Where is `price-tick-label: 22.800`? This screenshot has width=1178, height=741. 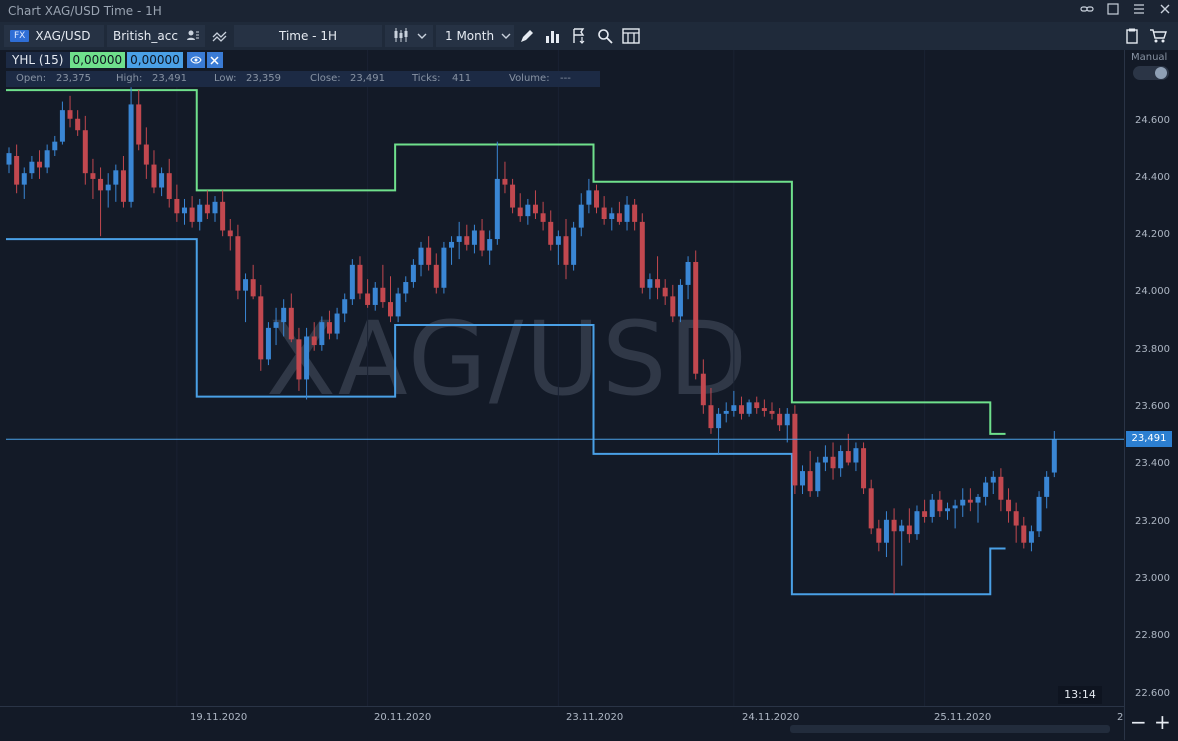 price-tick-label: 22.800 is located at coordinates (1152, 636).